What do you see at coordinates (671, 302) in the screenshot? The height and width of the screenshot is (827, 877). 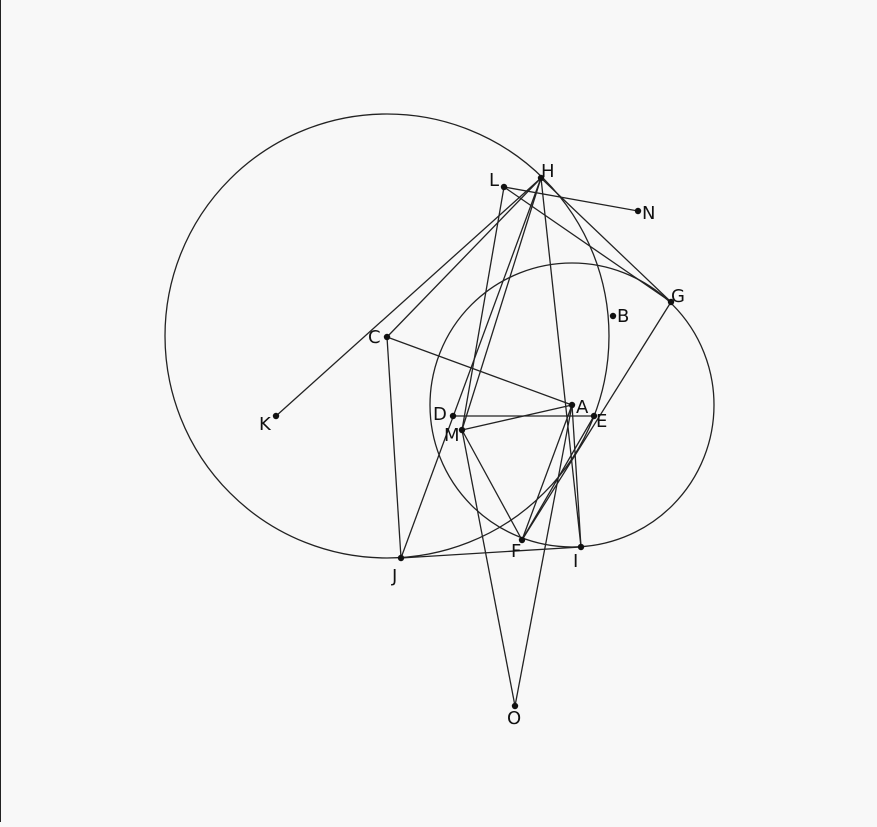 I see `point-g` at bounding box center [671, 302].